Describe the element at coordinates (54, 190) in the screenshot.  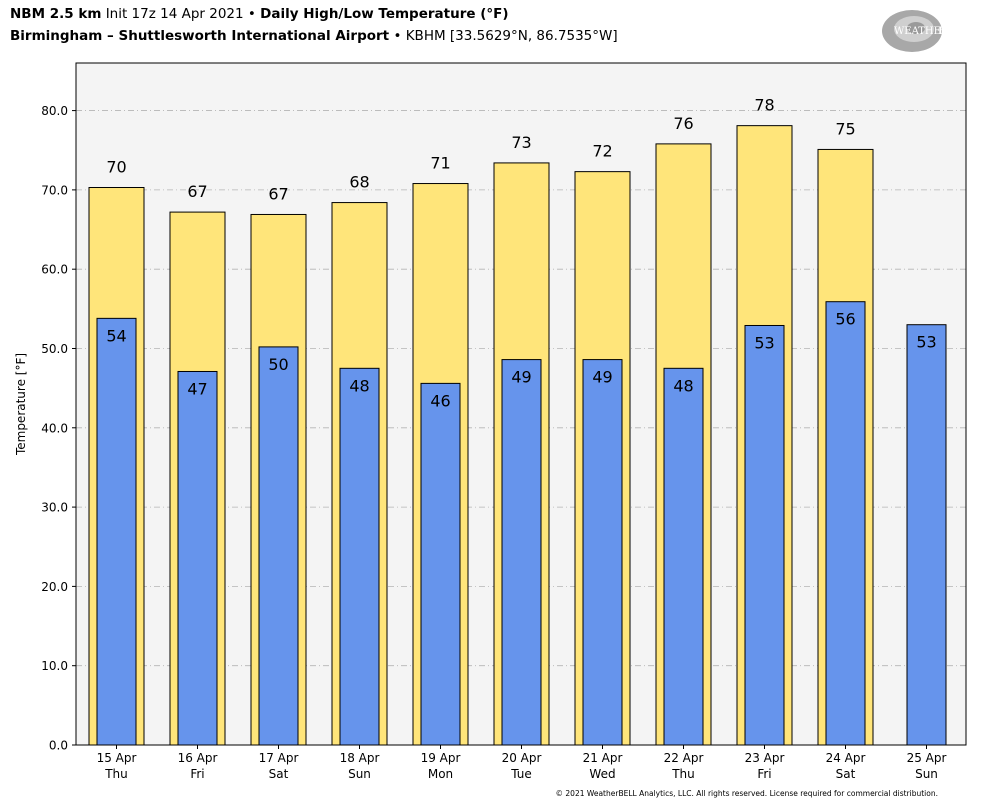
I see `y-tick-label: 70.0` at that location.